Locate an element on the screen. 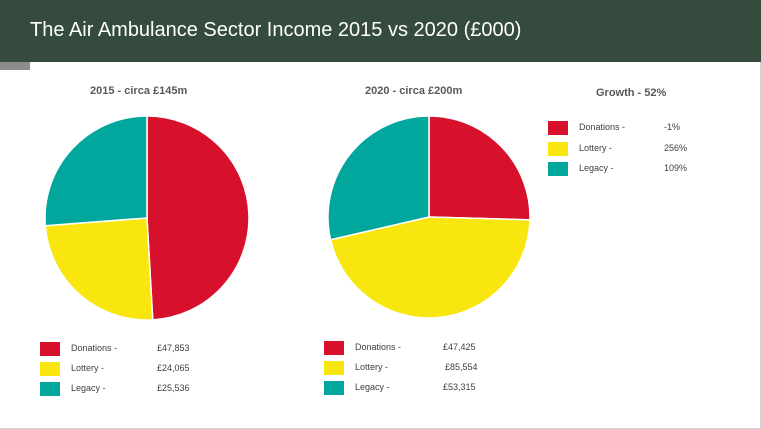  legend-value-donations: £47,425 is located at coordinates (459, 347).